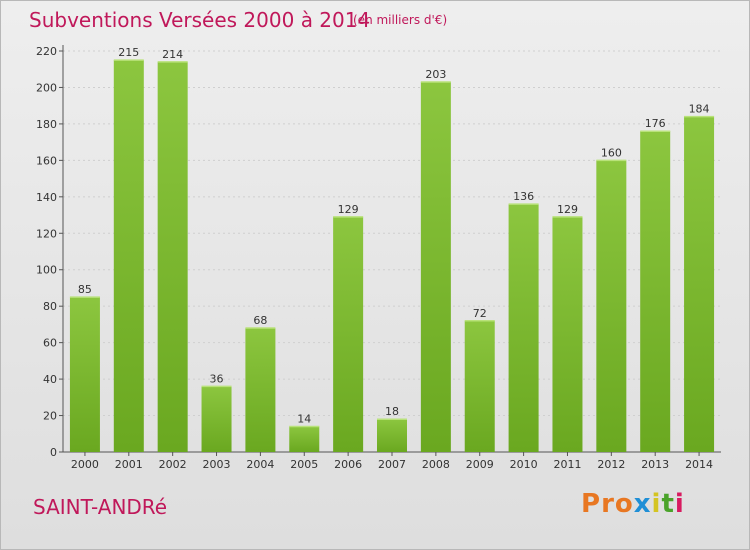 The height and width of the screenshot is (550, 750). I want to click on x-tick-label: 2003, so click(217, 464).